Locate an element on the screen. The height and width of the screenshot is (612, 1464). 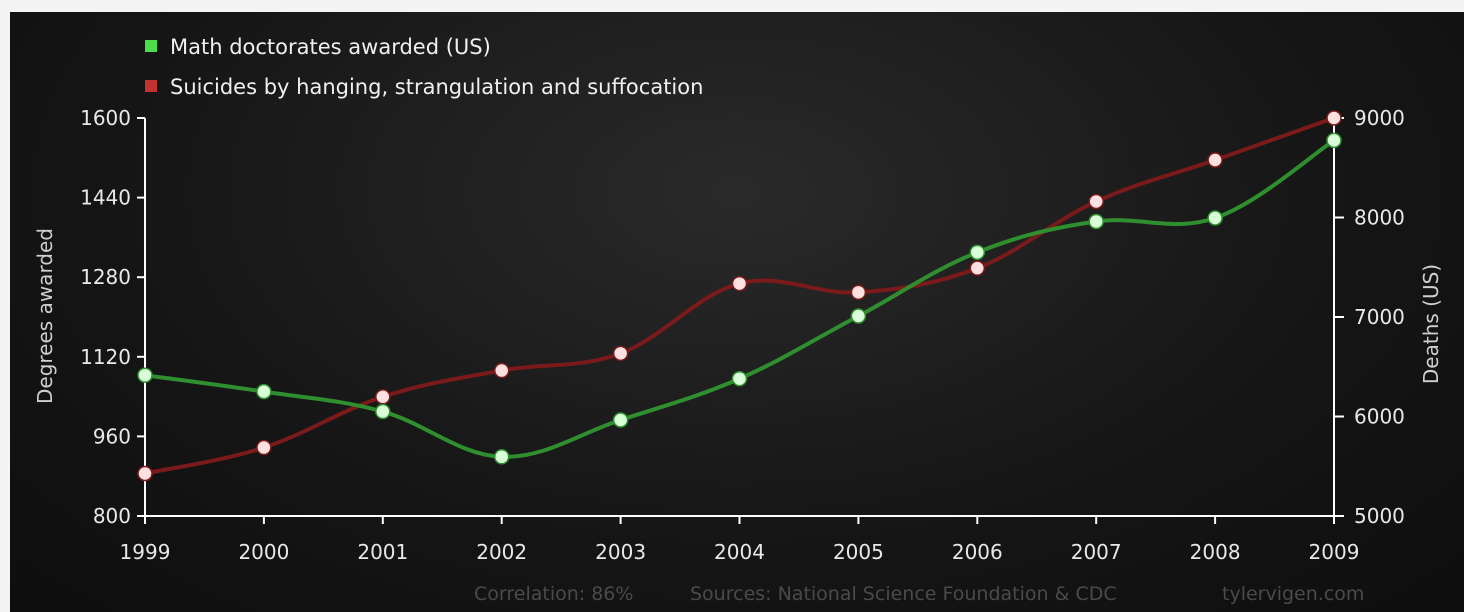
legend-marker-math is located at coordinates (151, 46).